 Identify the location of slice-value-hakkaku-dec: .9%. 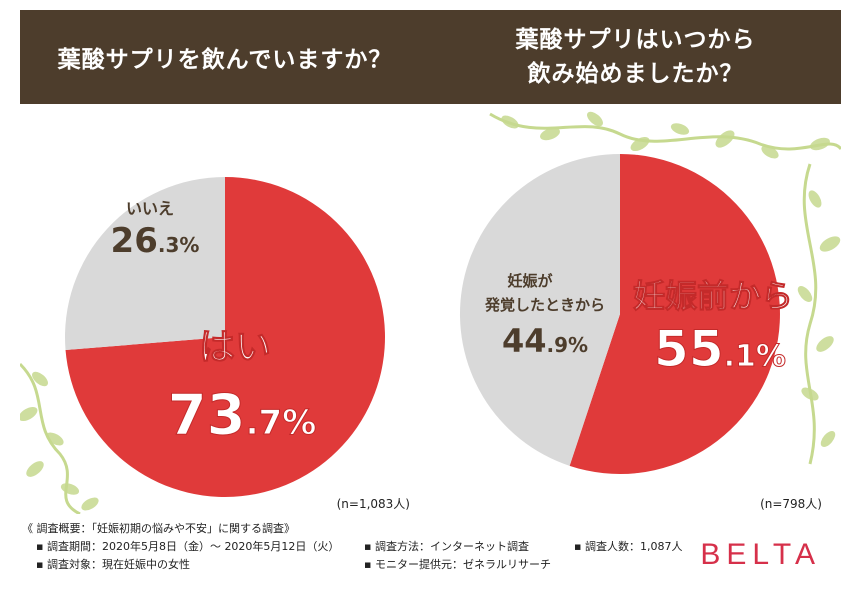
(567, 345).